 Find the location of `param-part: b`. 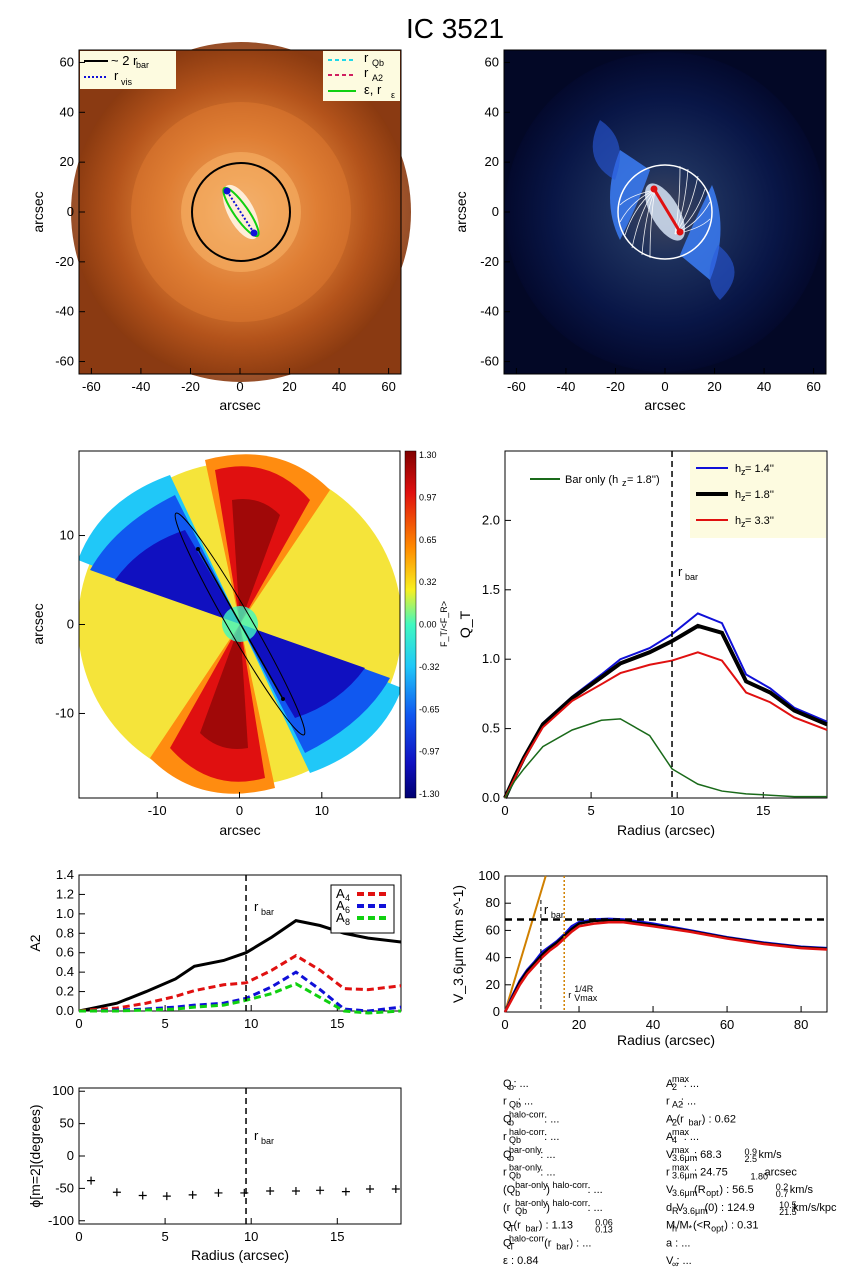

param-part: b is located at coordinates (511, 1122).